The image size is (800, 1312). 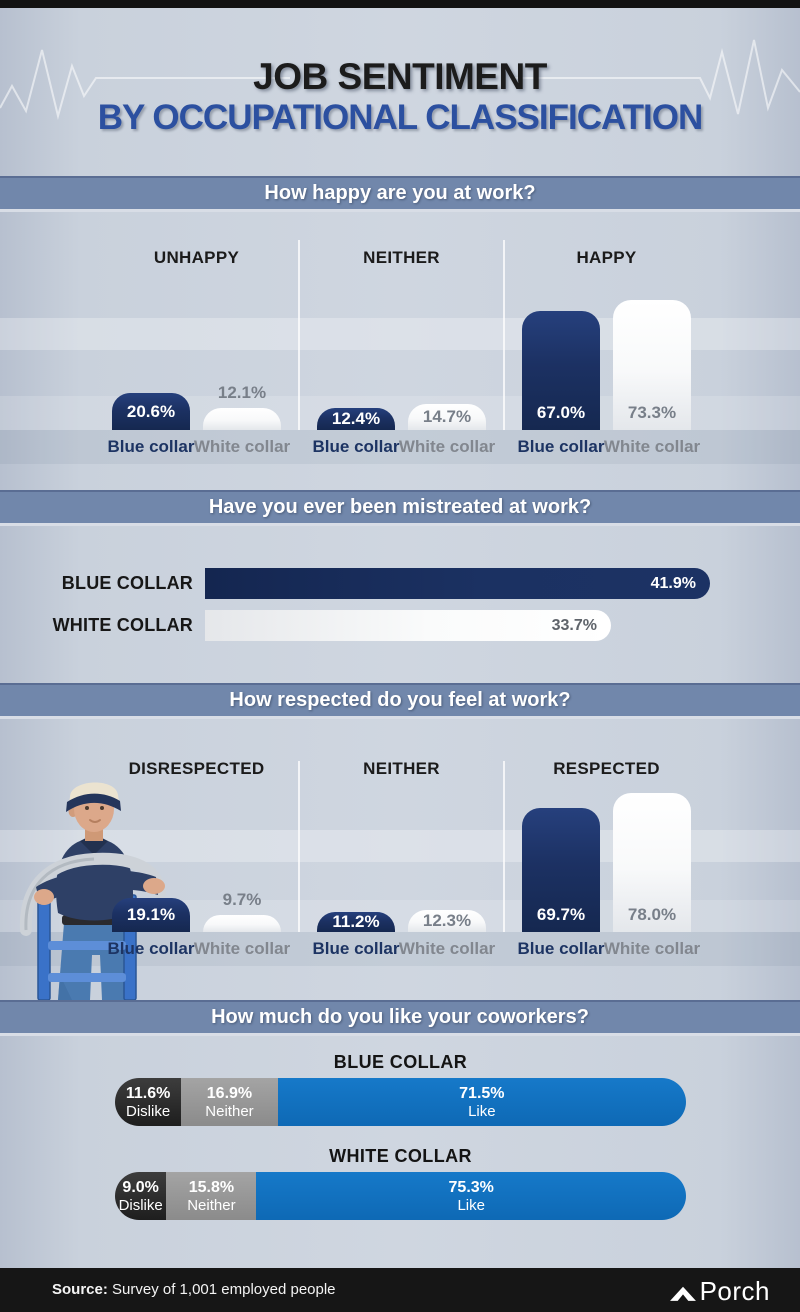 What do you see at coordinates (229, 1093) in the screenshot?
I see `segment-value: 16.9%` at bounding box center [229, 1093].